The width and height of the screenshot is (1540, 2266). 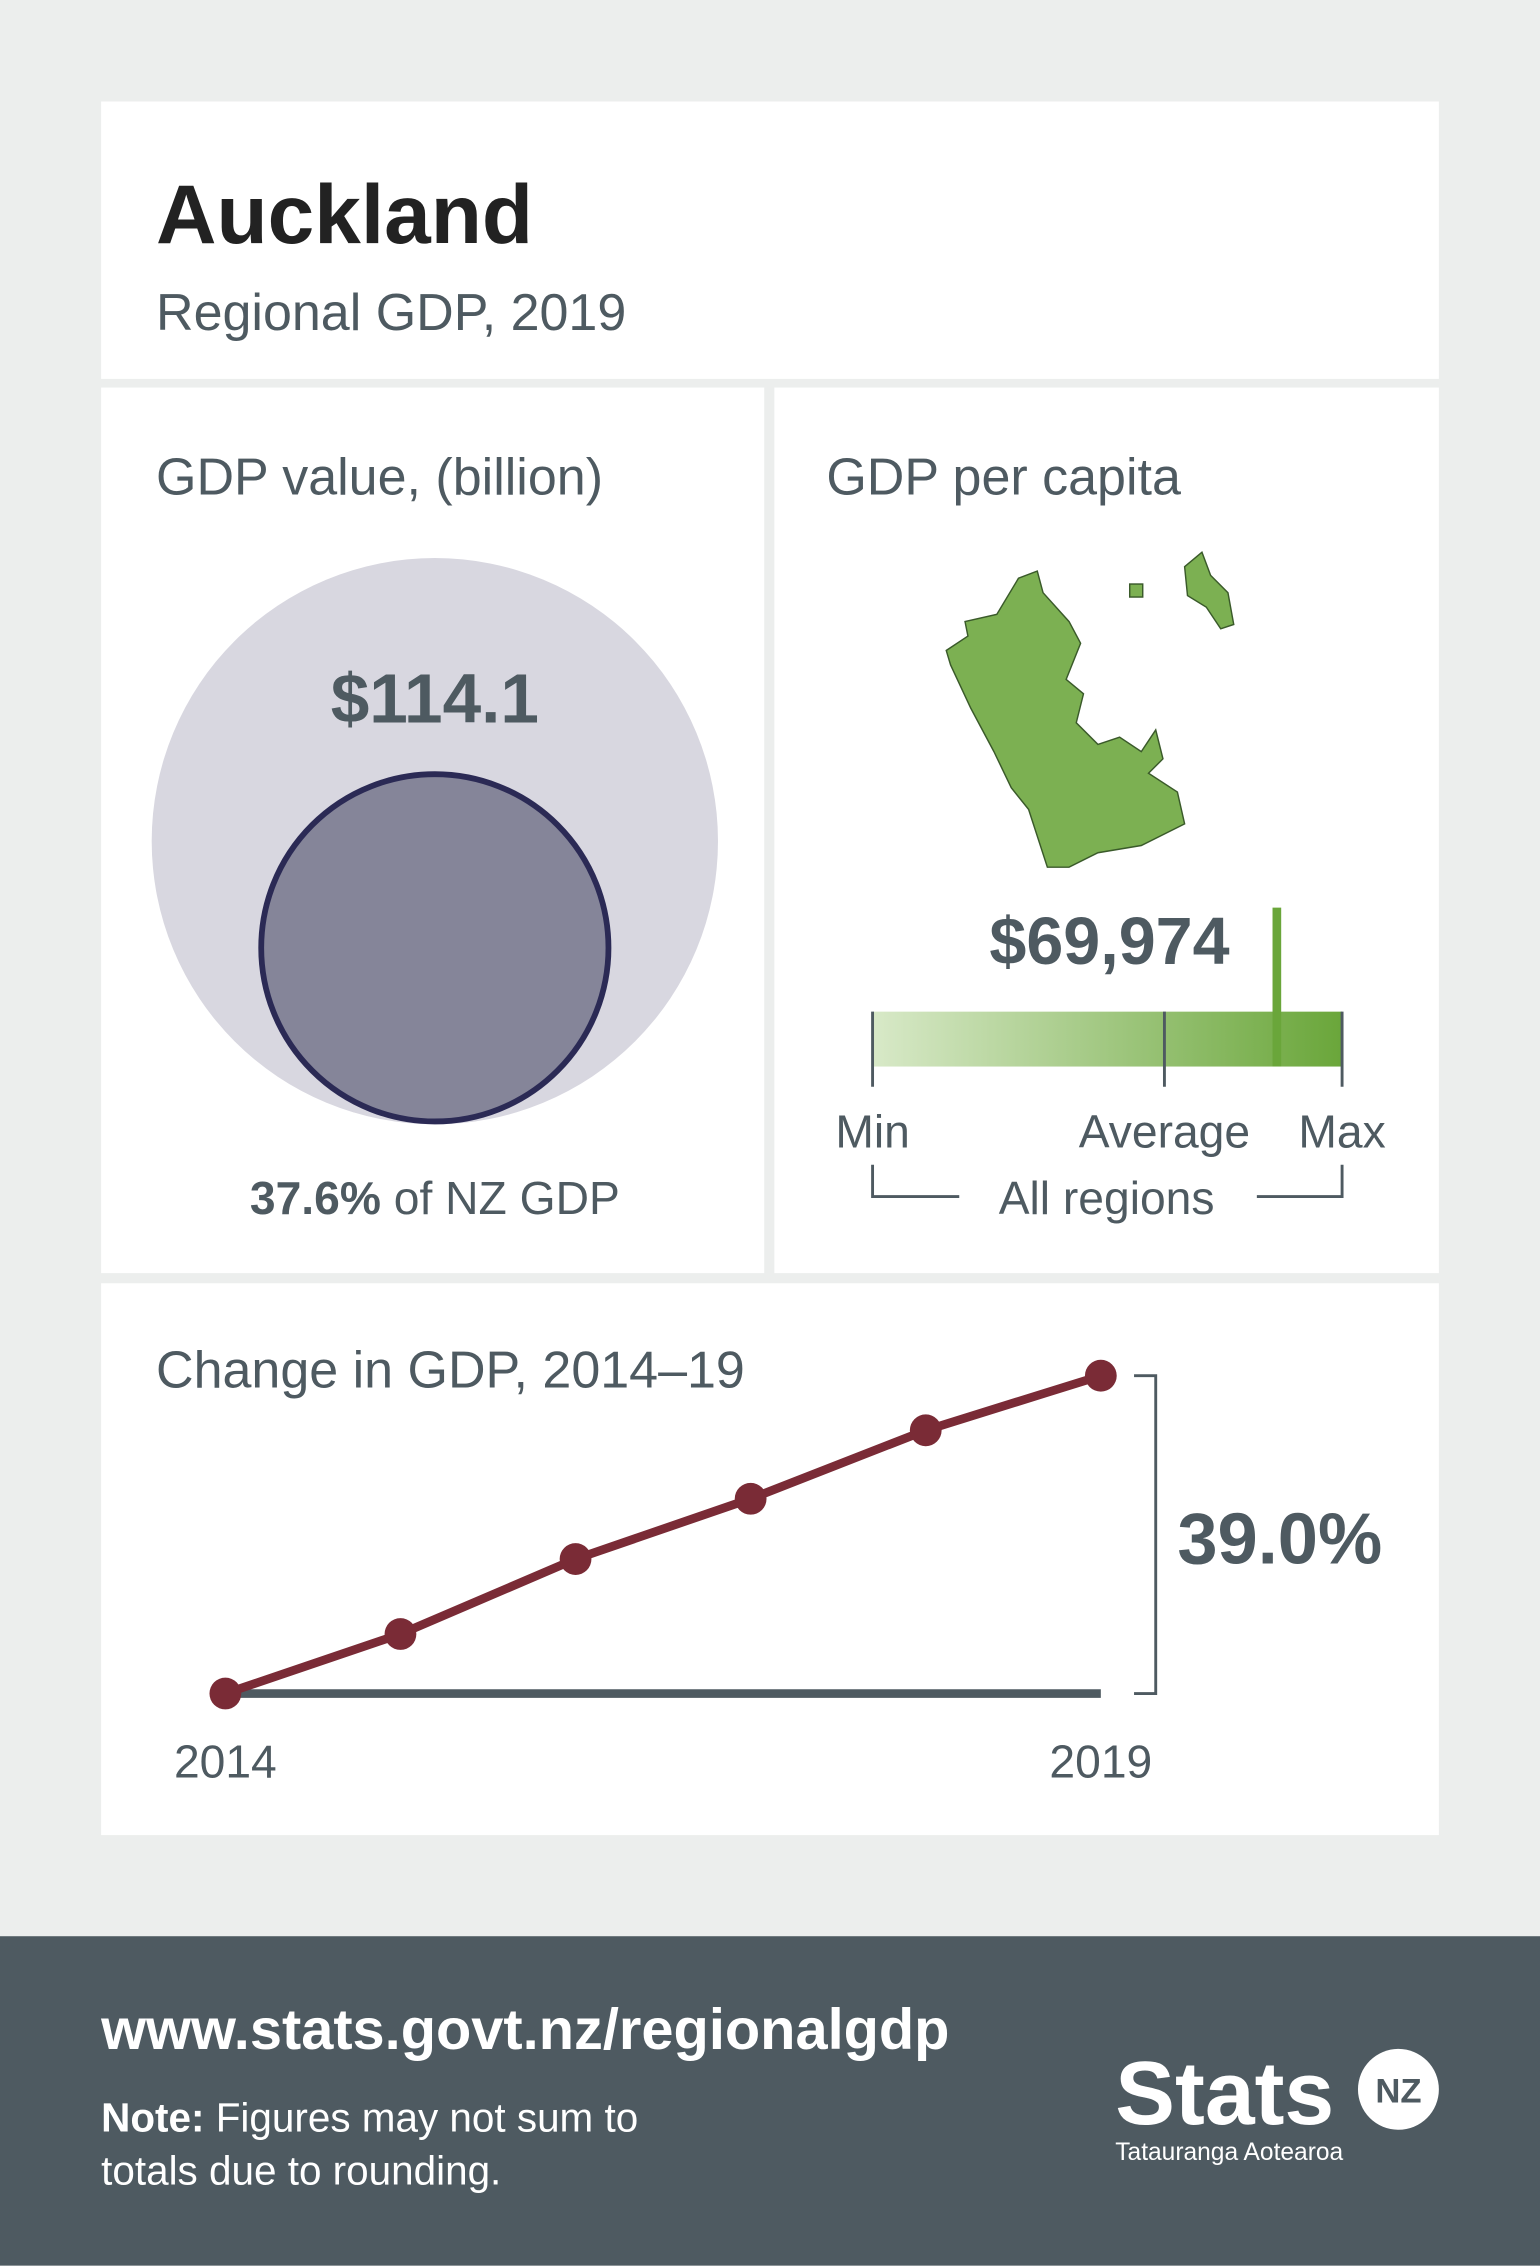 I want to click on footer-band, so click(x=770, y=2101).